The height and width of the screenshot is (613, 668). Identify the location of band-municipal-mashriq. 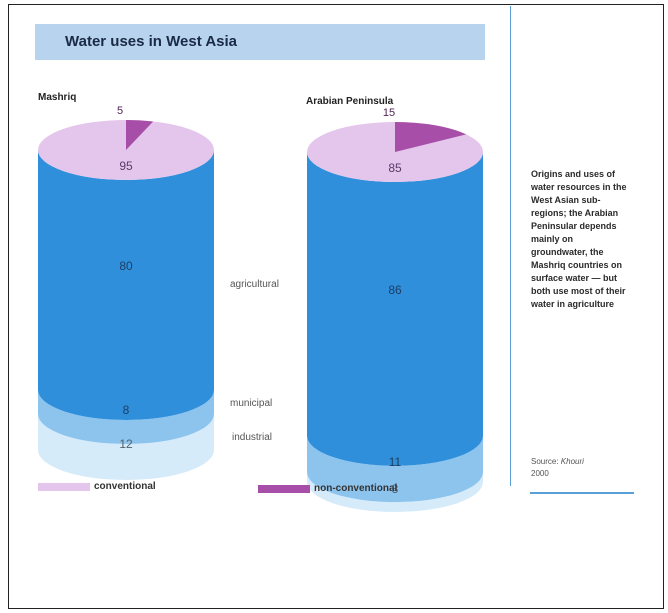
(126, 417).